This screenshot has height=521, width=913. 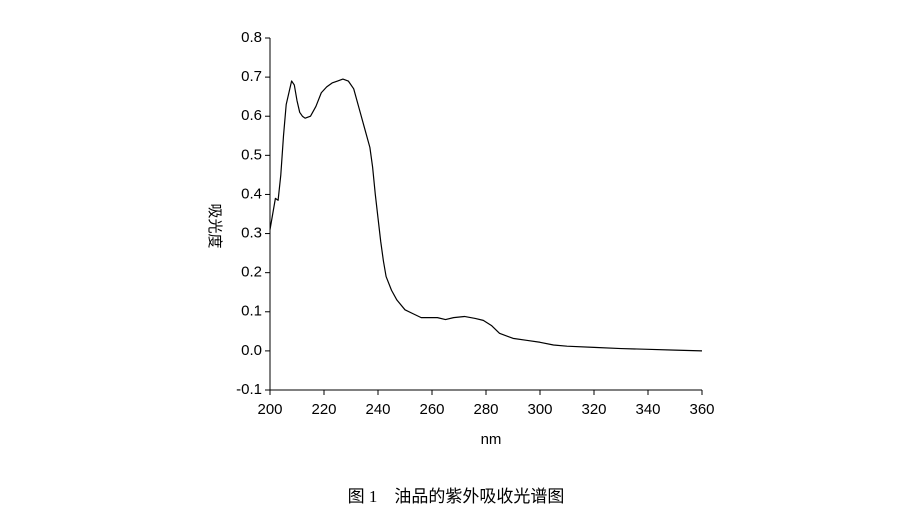 I want to click on x-tick-label: 260, so click(x=431, y=409).